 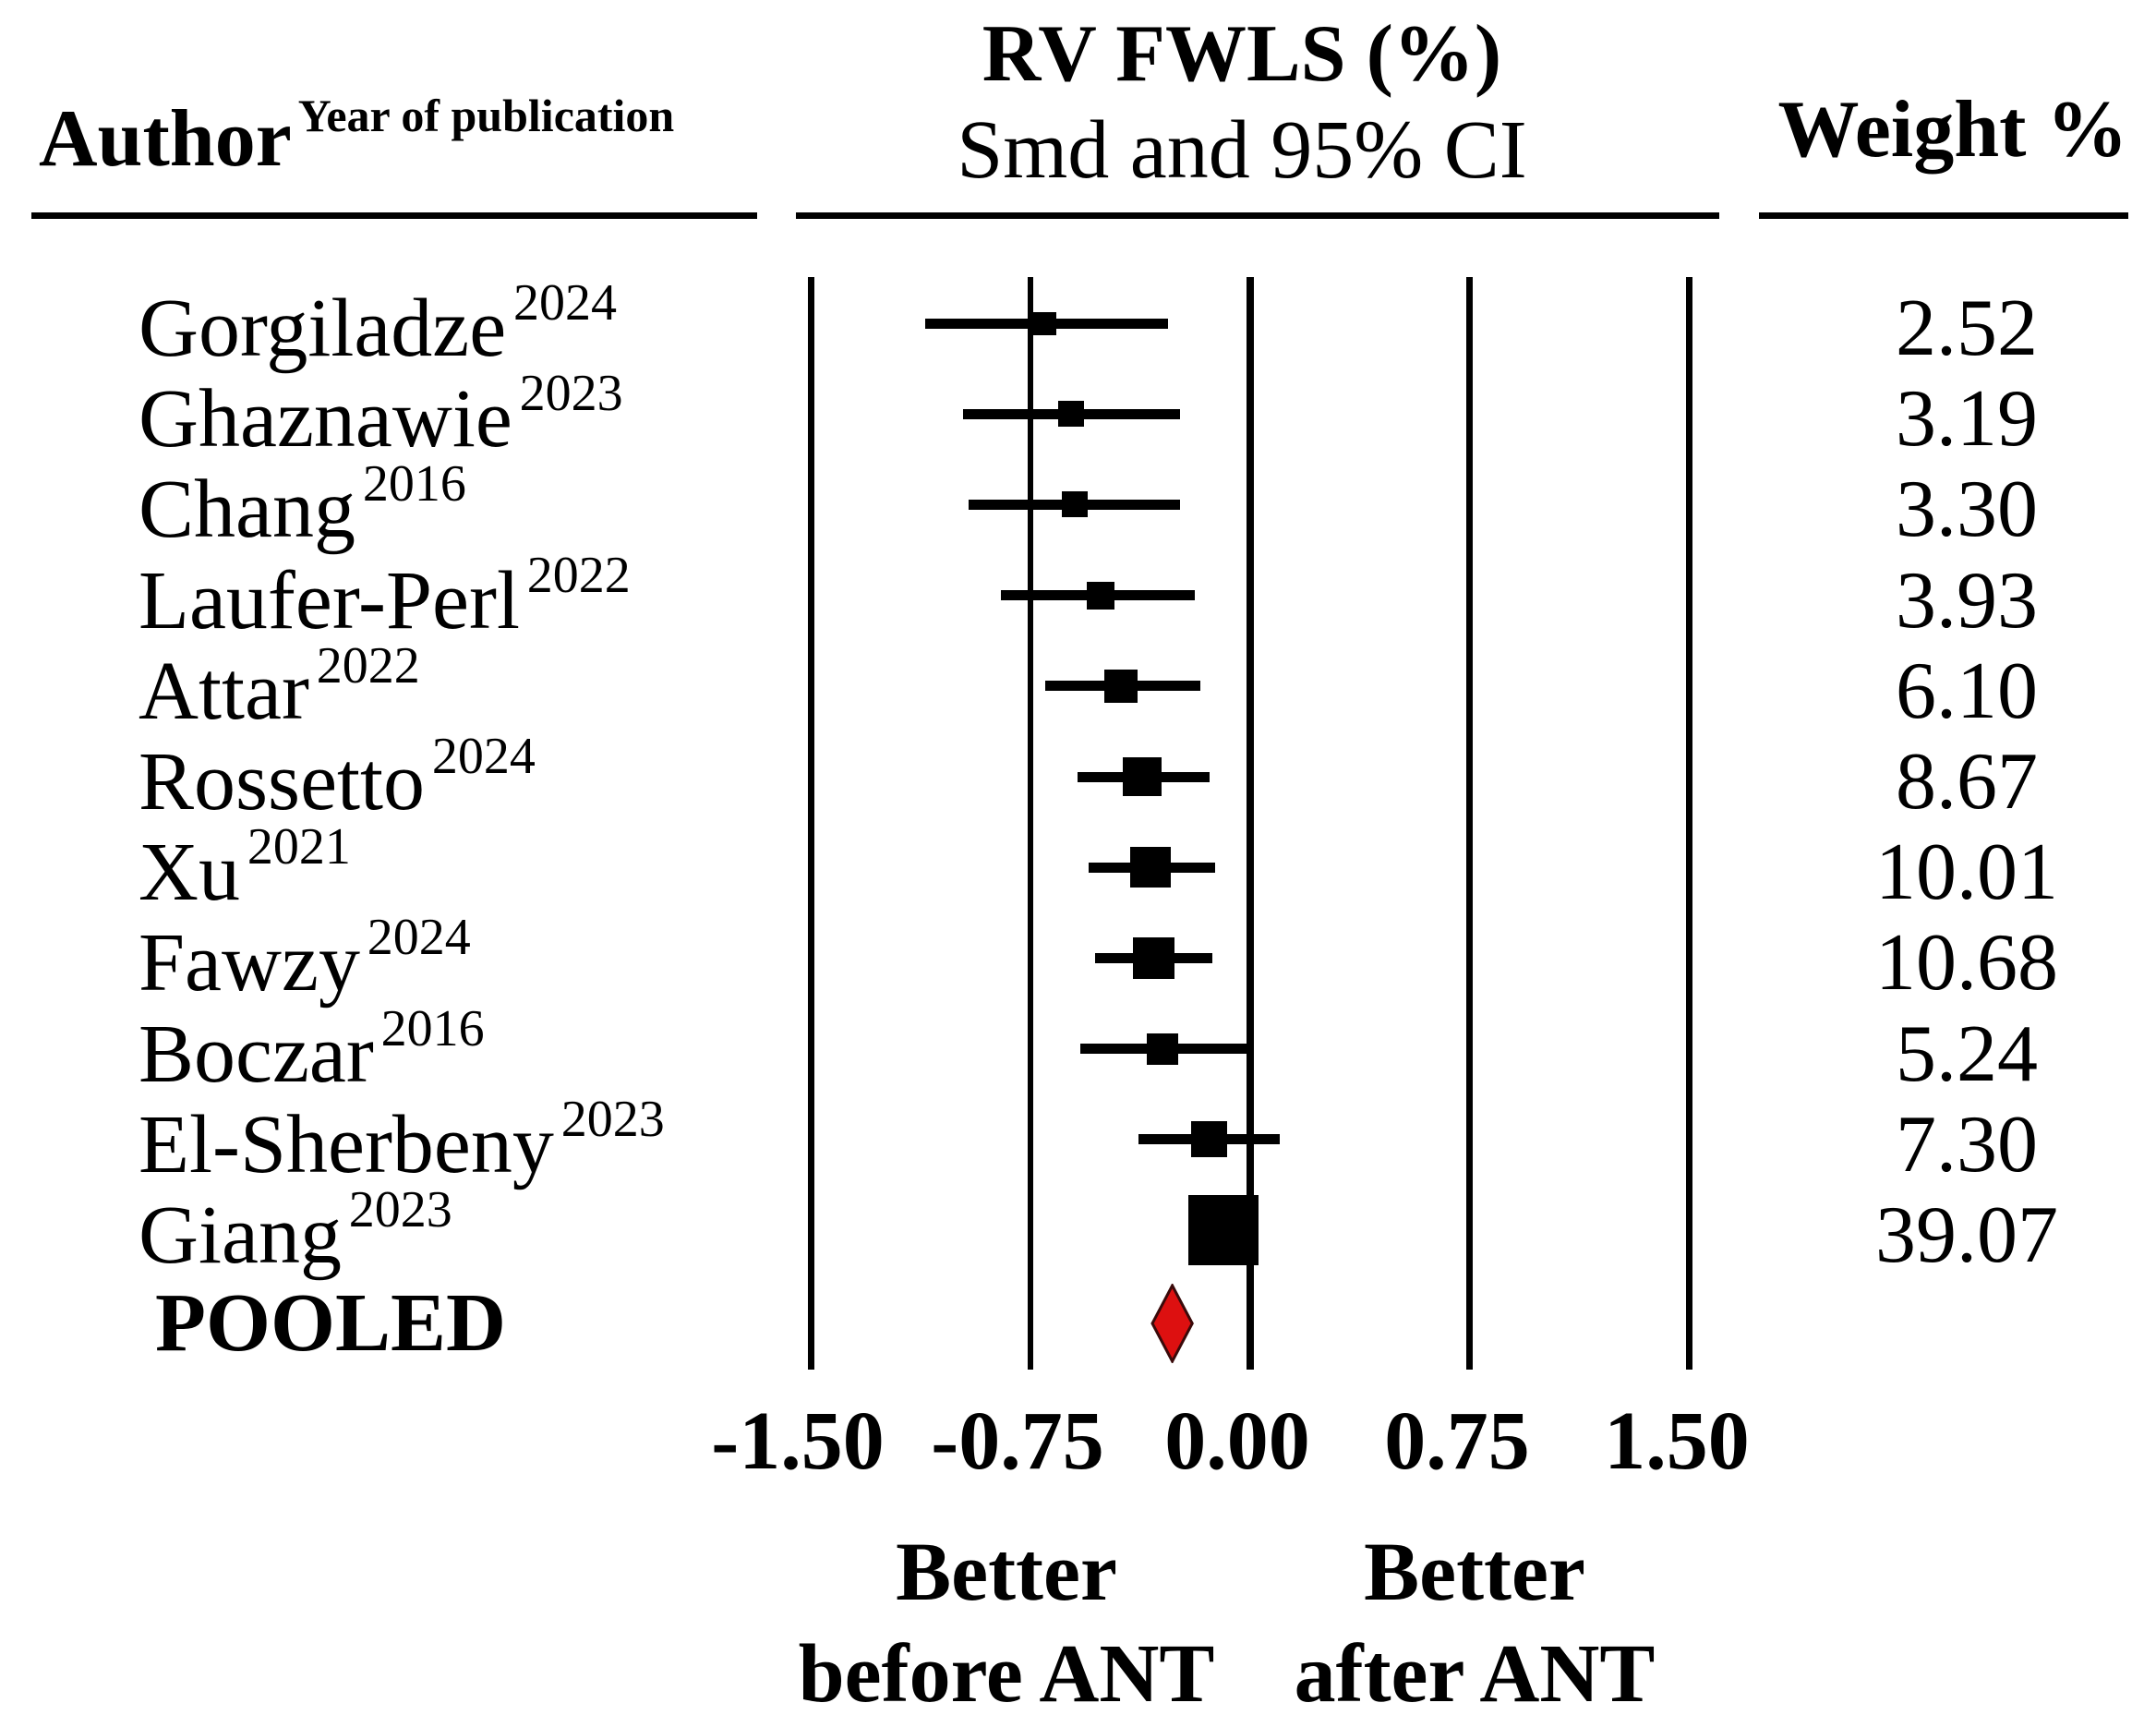 I want to click on study-author: Fawzy, so click(x=249, y=963).